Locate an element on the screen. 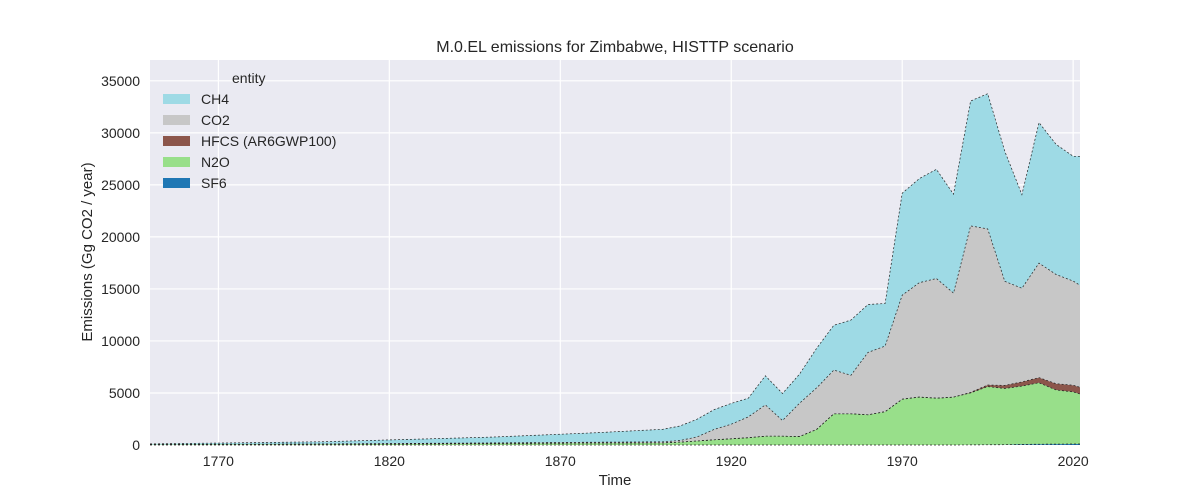  x-tick-label-4: 1970 is located at coordinates (902, 461).